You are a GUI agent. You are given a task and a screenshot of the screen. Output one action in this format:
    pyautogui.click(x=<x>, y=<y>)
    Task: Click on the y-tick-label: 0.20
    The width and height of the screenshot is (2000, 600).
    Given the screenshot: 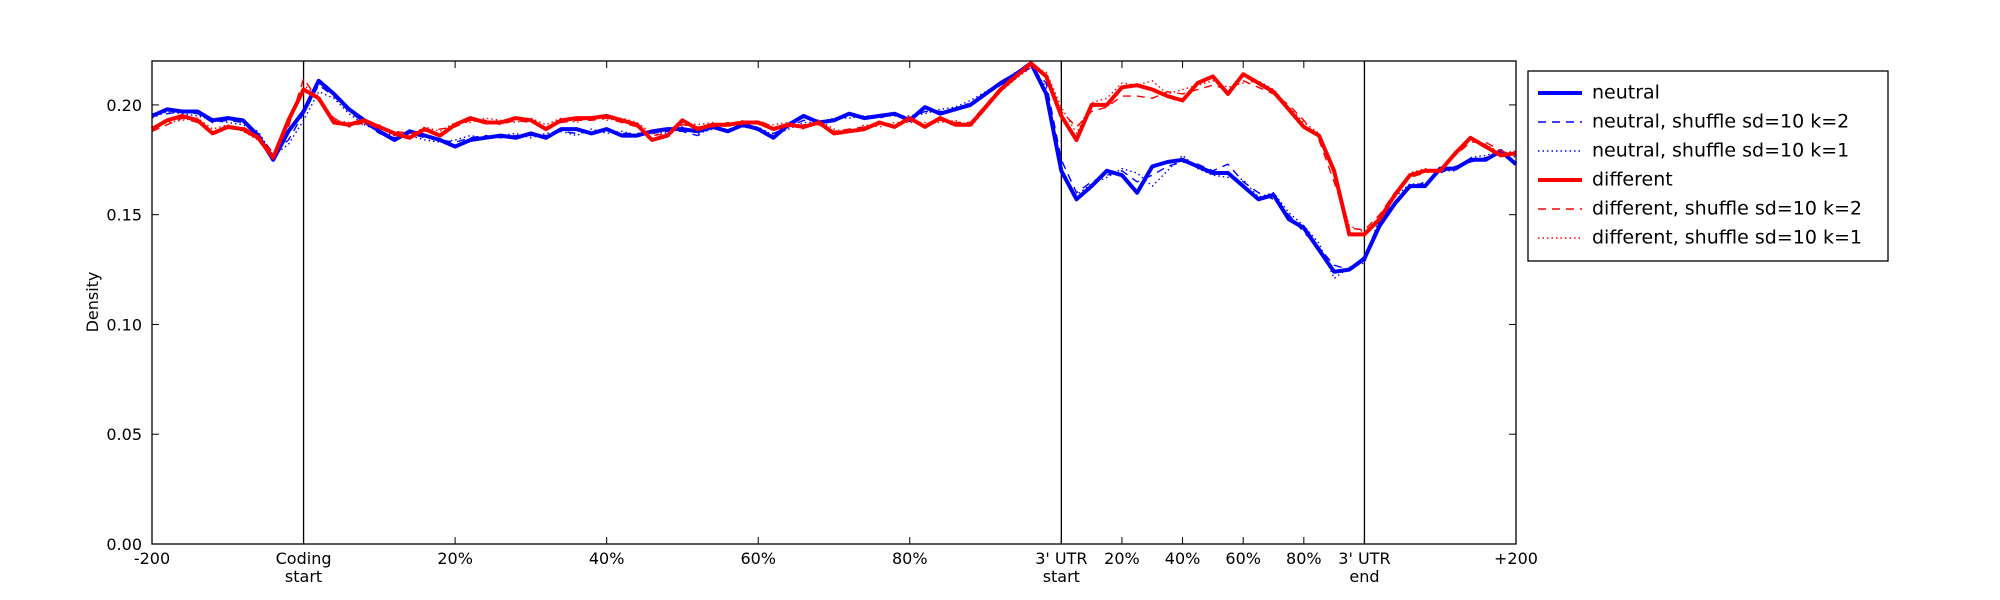 What is the action you would take?
    pyautogui.click(x=124, y=105)
    